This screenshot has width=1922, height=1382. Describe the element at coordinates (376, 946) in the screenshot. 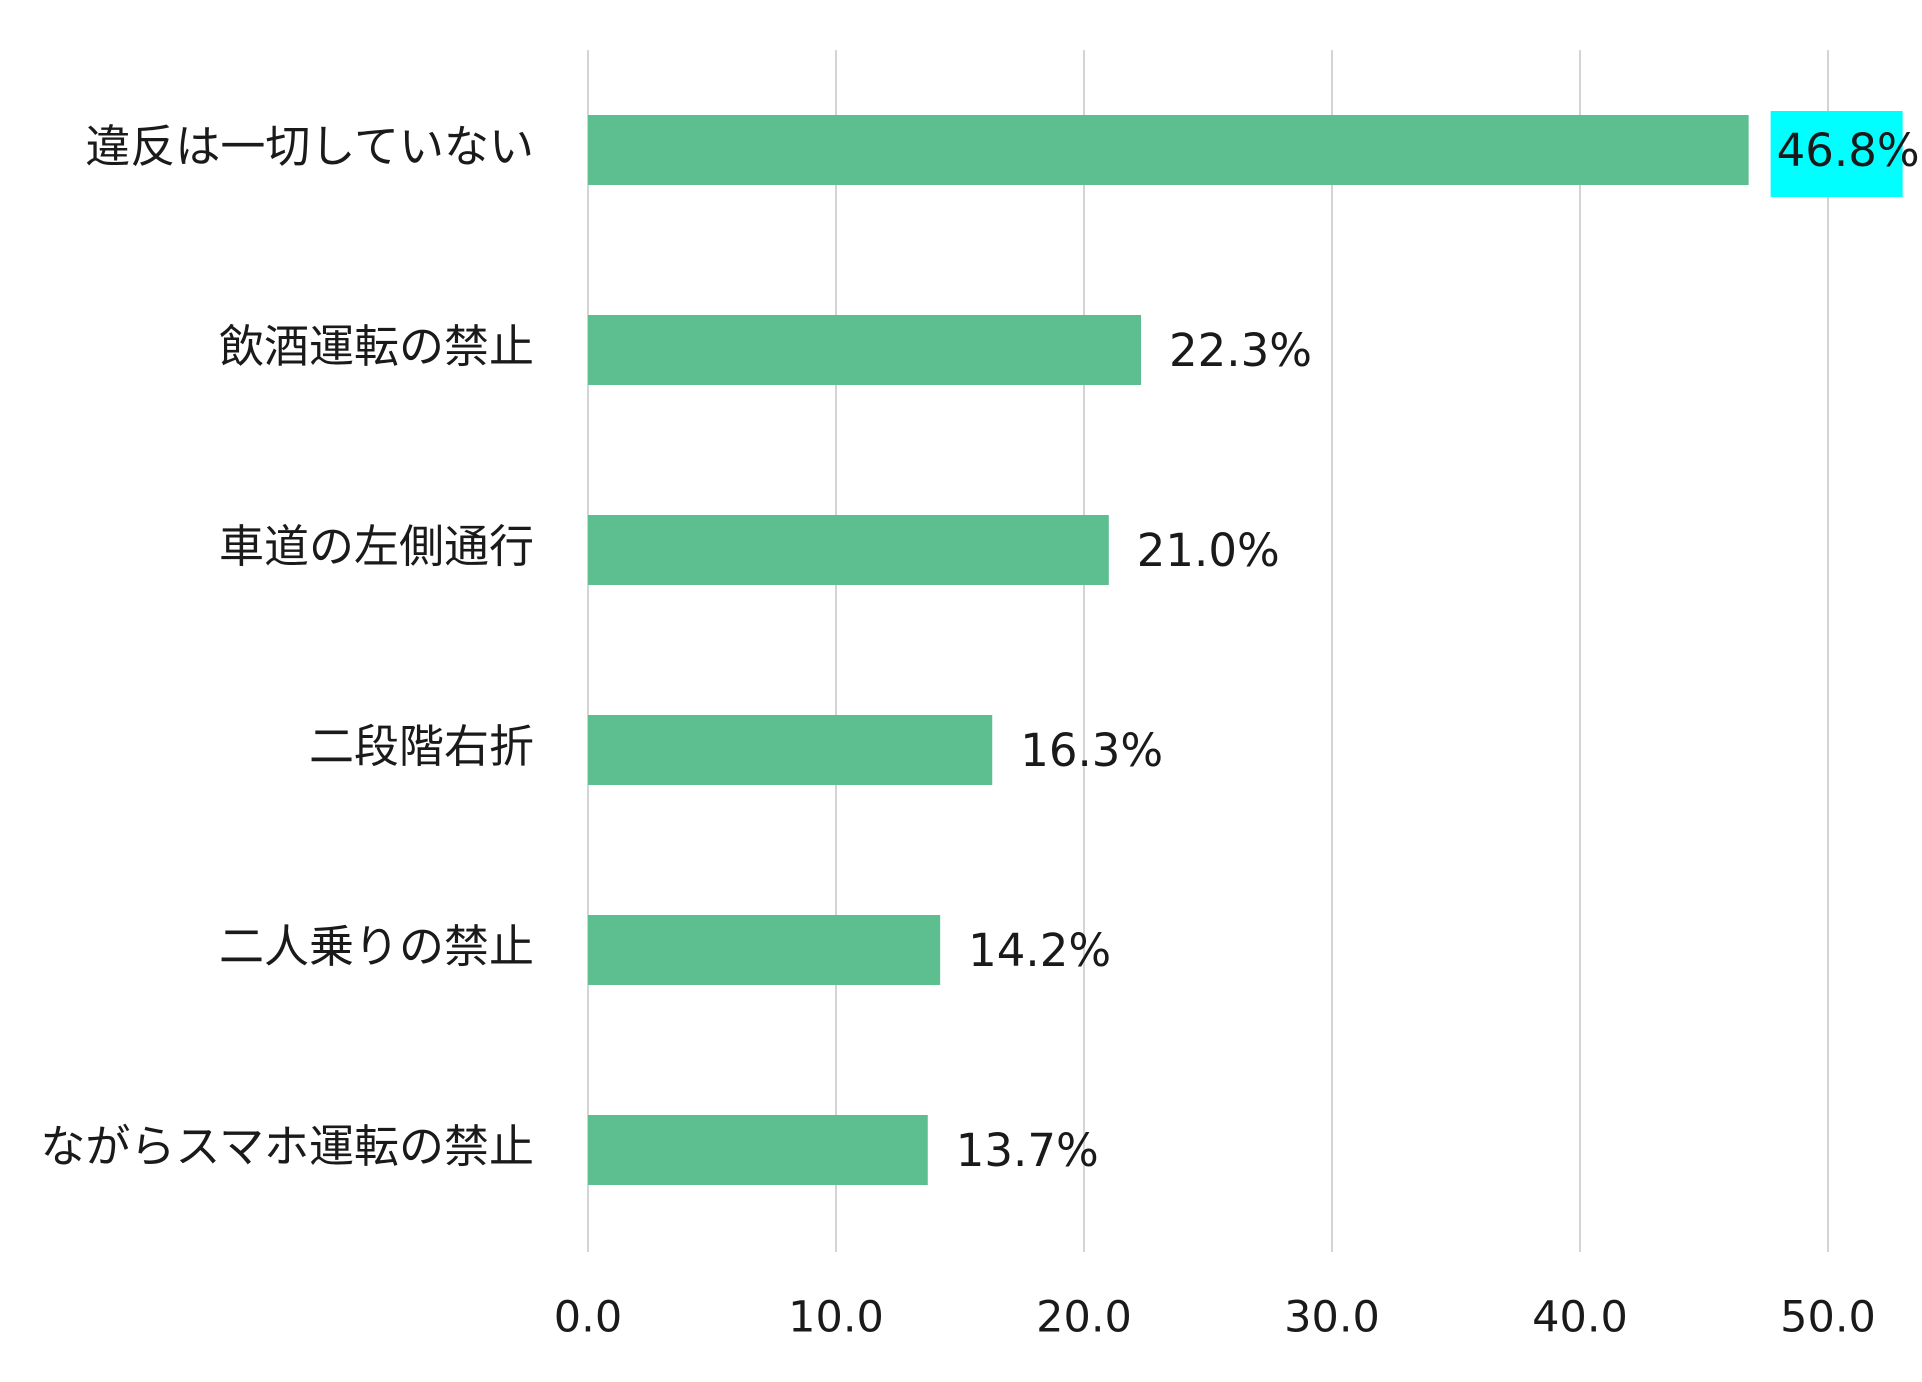

I see `category-label-4: 二人乗りの禁止` at that location.